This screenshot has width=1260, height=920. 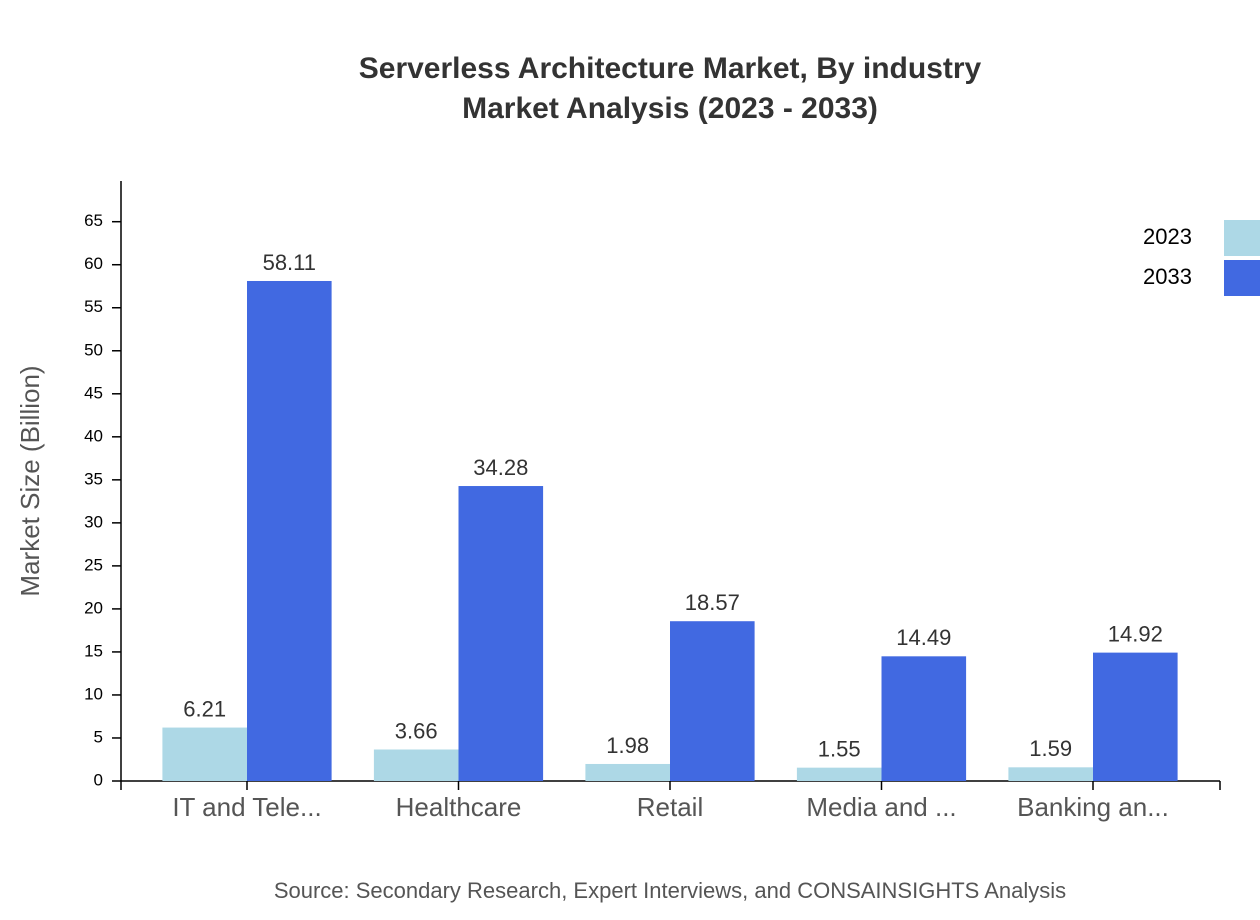 I want to click on value-label: 18.57, so click(x=712, y=602).